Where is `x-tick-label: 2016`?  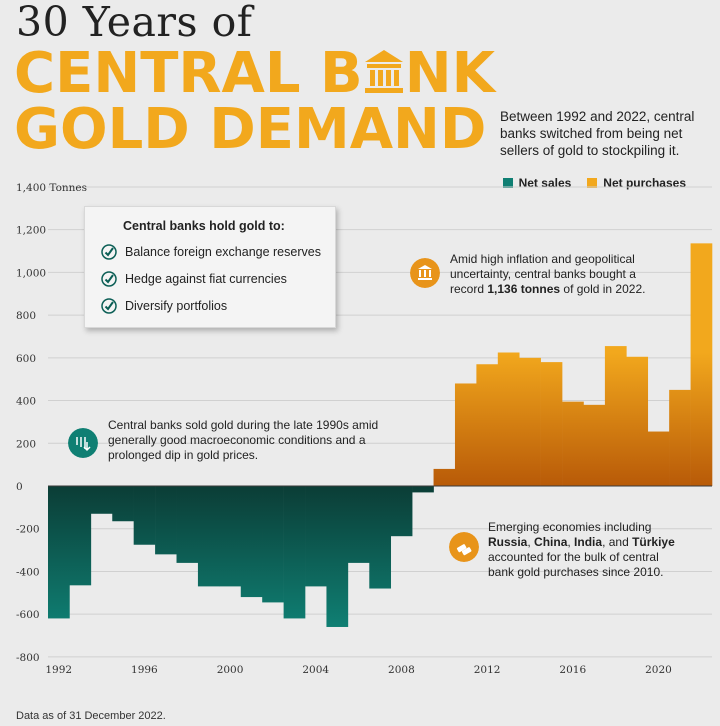 x-tick-label: 2016 is located at coordinates (572, 670).